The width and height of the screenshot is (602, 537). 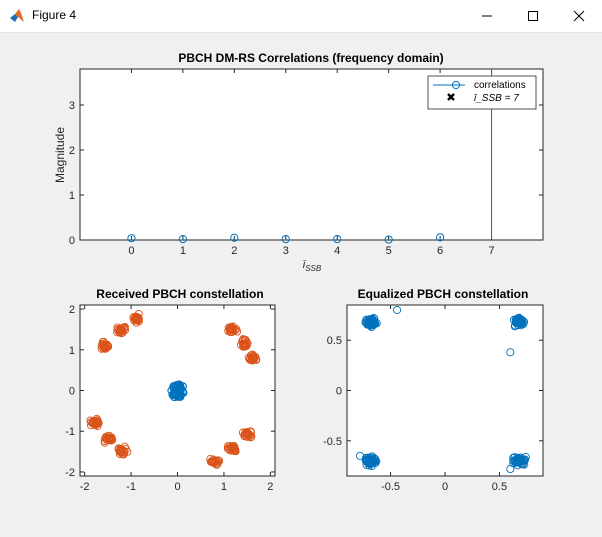 I want to click on x-tick-label: 0.5, so click(x=499, y=487).